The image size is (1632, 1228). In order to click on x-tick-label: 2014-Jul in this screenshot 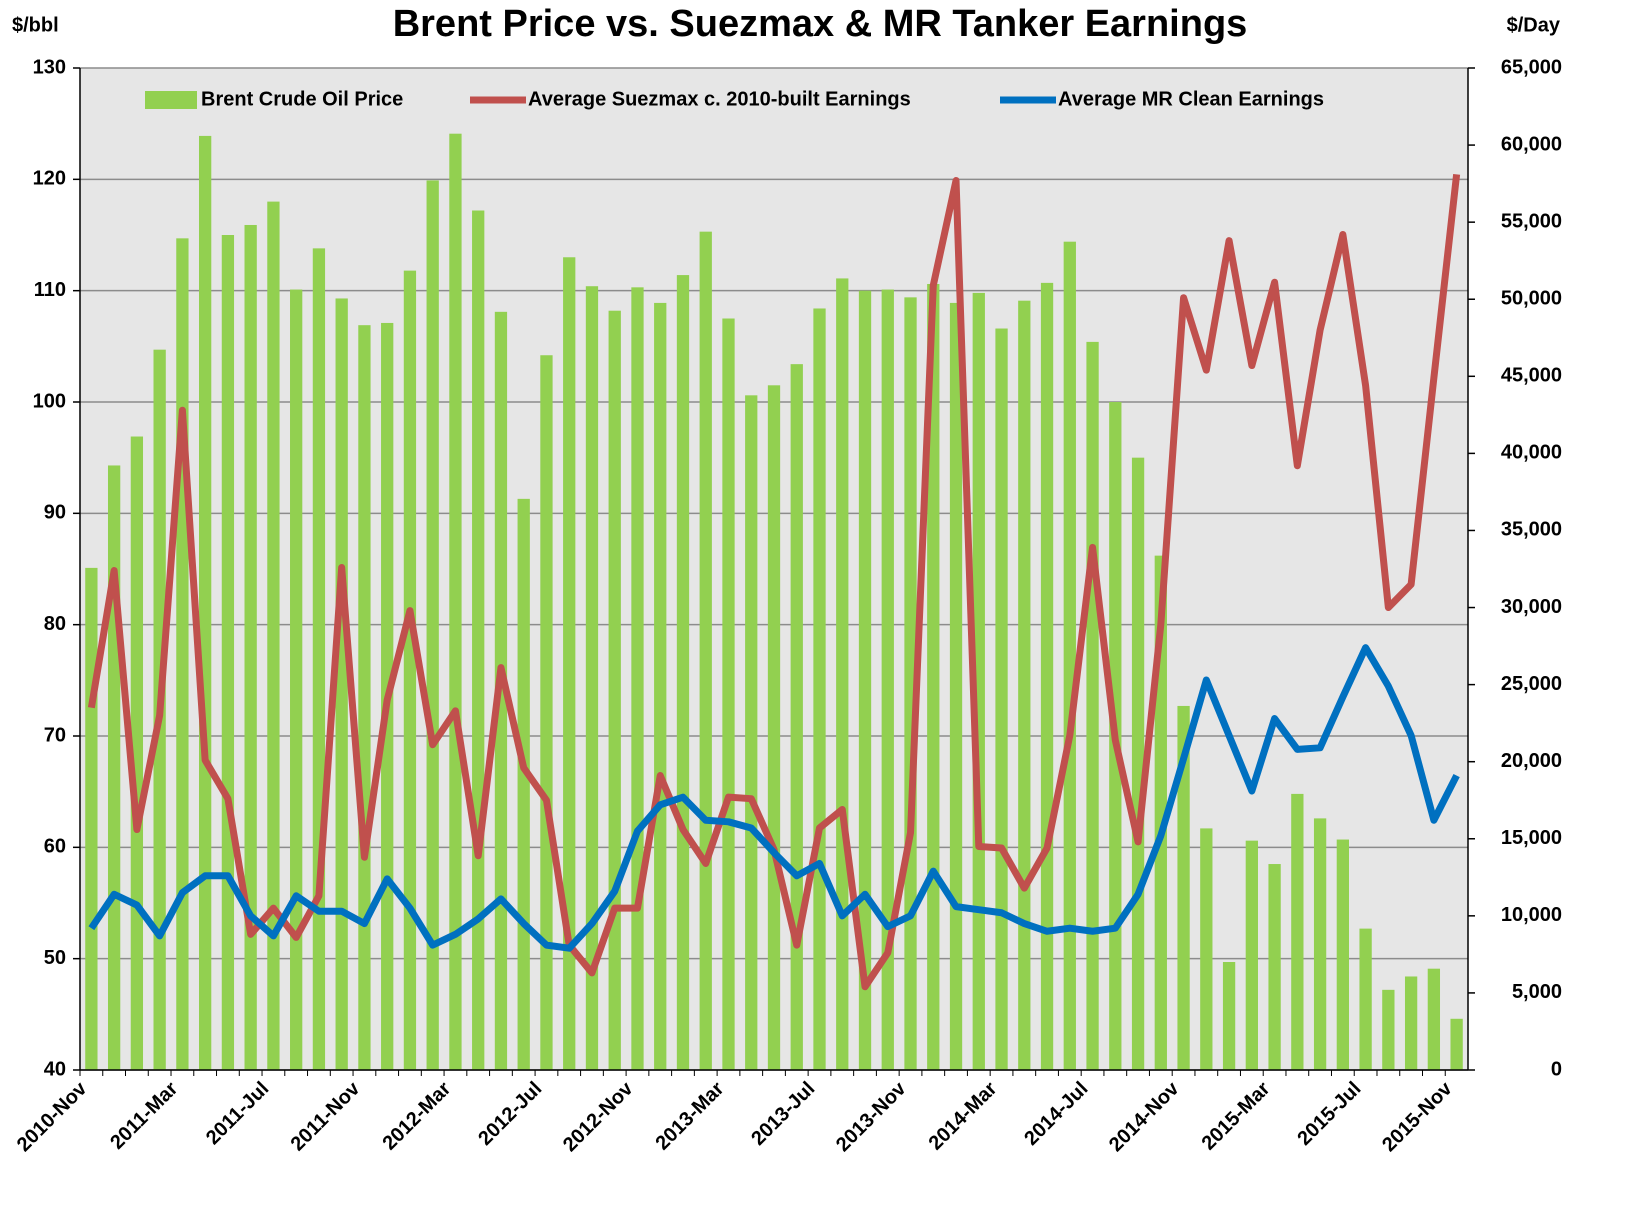, I will do `click(1056, 1114)`.